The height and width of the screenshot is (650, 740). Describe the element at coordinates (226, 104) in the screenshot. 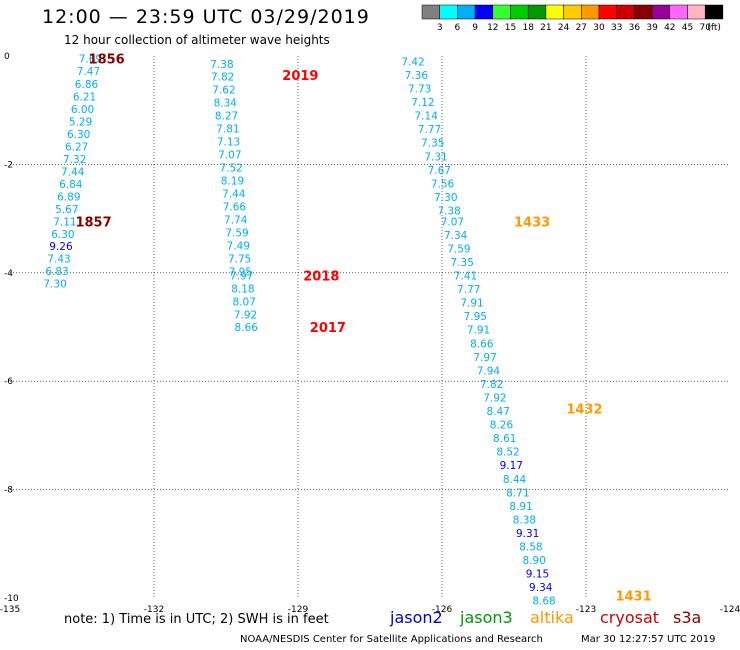

I see `swh-value-label: 8.34` at that location.